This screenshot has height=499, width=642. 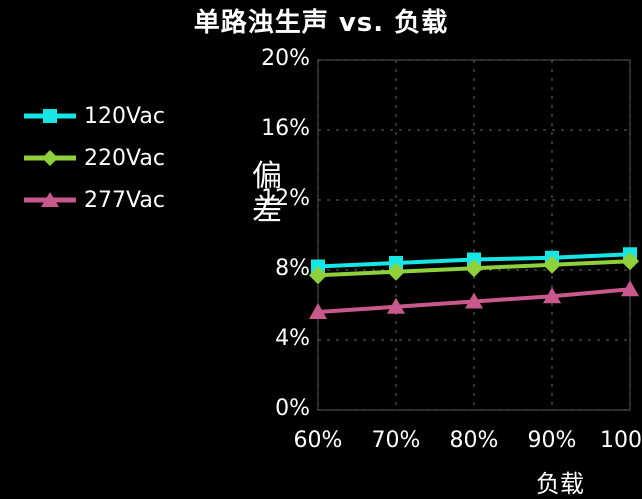 I want to click on y-tick-label: 16%, so click(x=285, y=128).